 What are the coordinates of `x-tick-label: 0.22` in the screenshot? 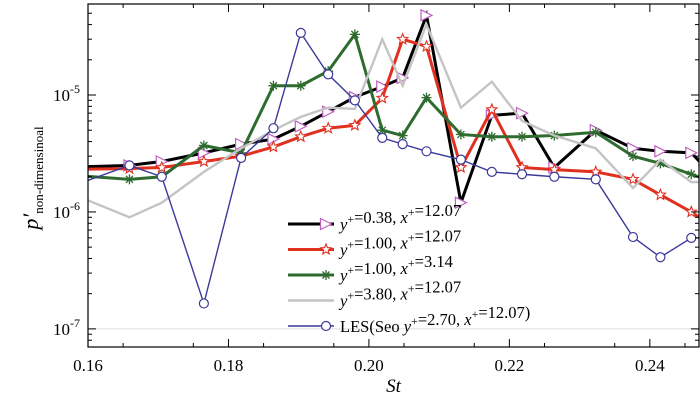 It's located at (510, 365).